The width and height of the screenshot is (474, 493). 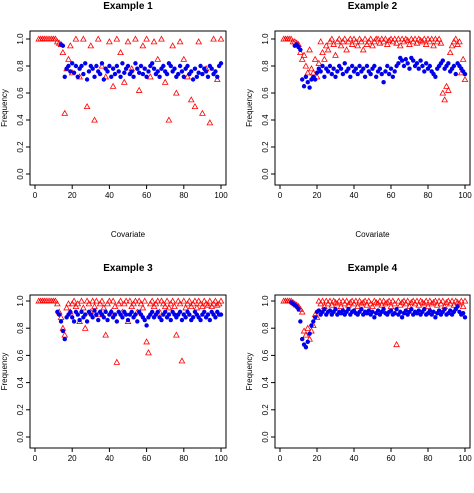 I want to click on x-tick-label: 20, so click(x=72, y=458).